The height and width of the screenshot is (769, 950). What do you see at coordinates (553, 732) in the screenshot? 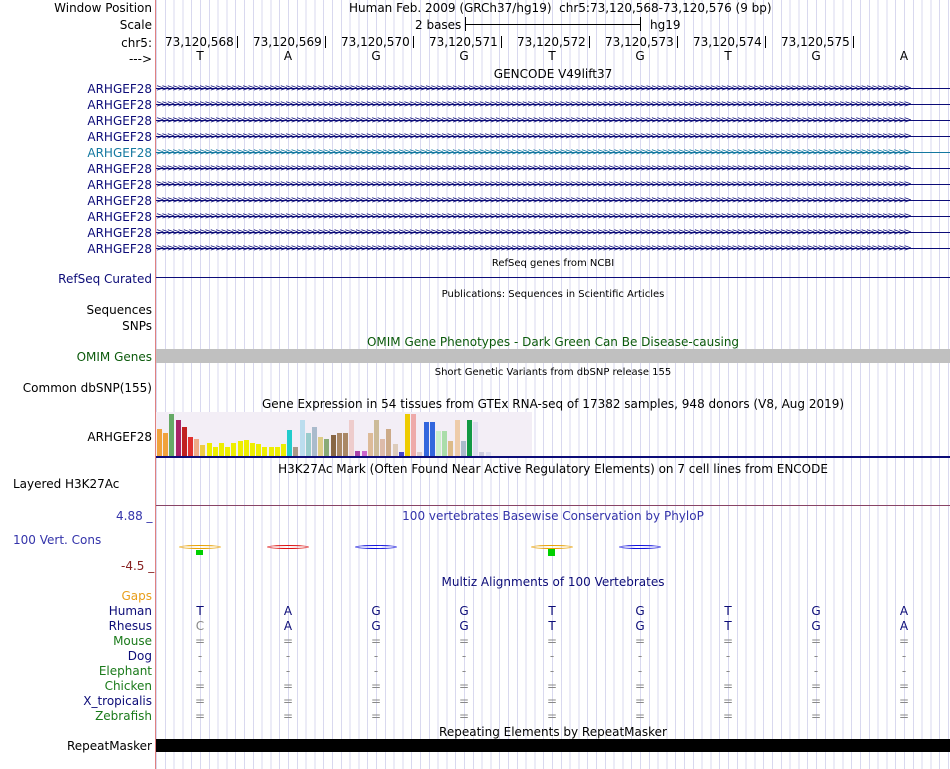
I see `repeatmasker-title: Repeating Elements by RepeatMasker` at bounding box center [553, 732].